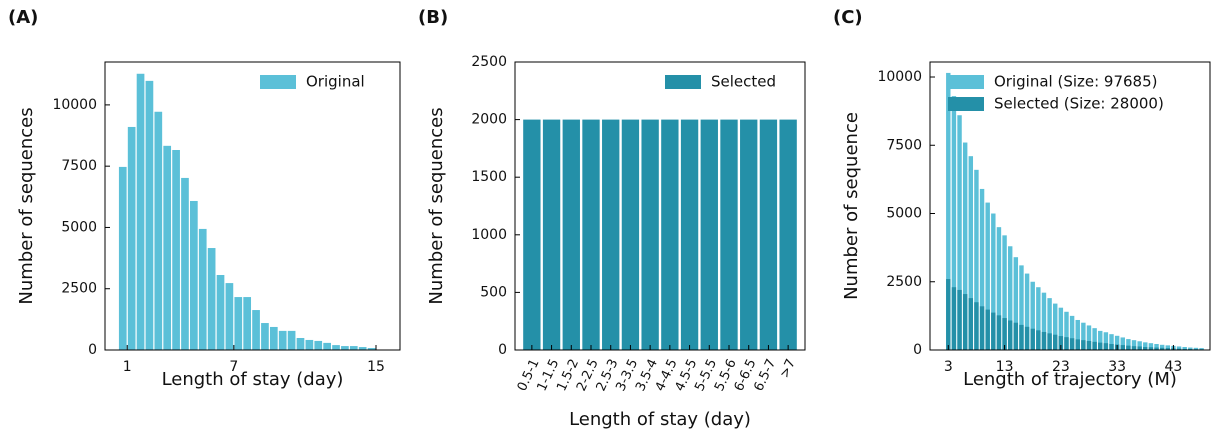 The height and width of the screenshot is (437, 1217). What do you see at coordinates (23, 17) in the screenshot?
I see `panel-label: (A)` at bounding box center [23, 17].